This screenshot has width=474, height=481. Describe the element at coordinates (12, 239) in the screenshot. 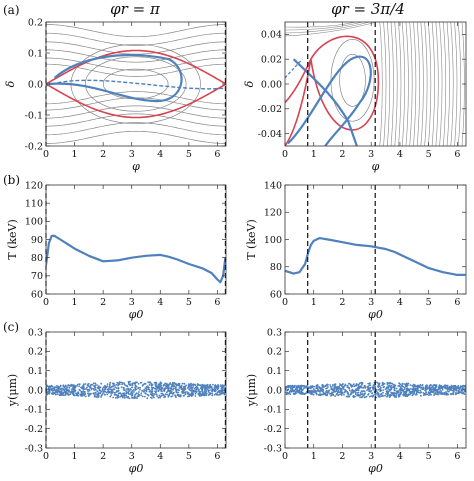

I see `y-axis-label: T (keV)` at that location.